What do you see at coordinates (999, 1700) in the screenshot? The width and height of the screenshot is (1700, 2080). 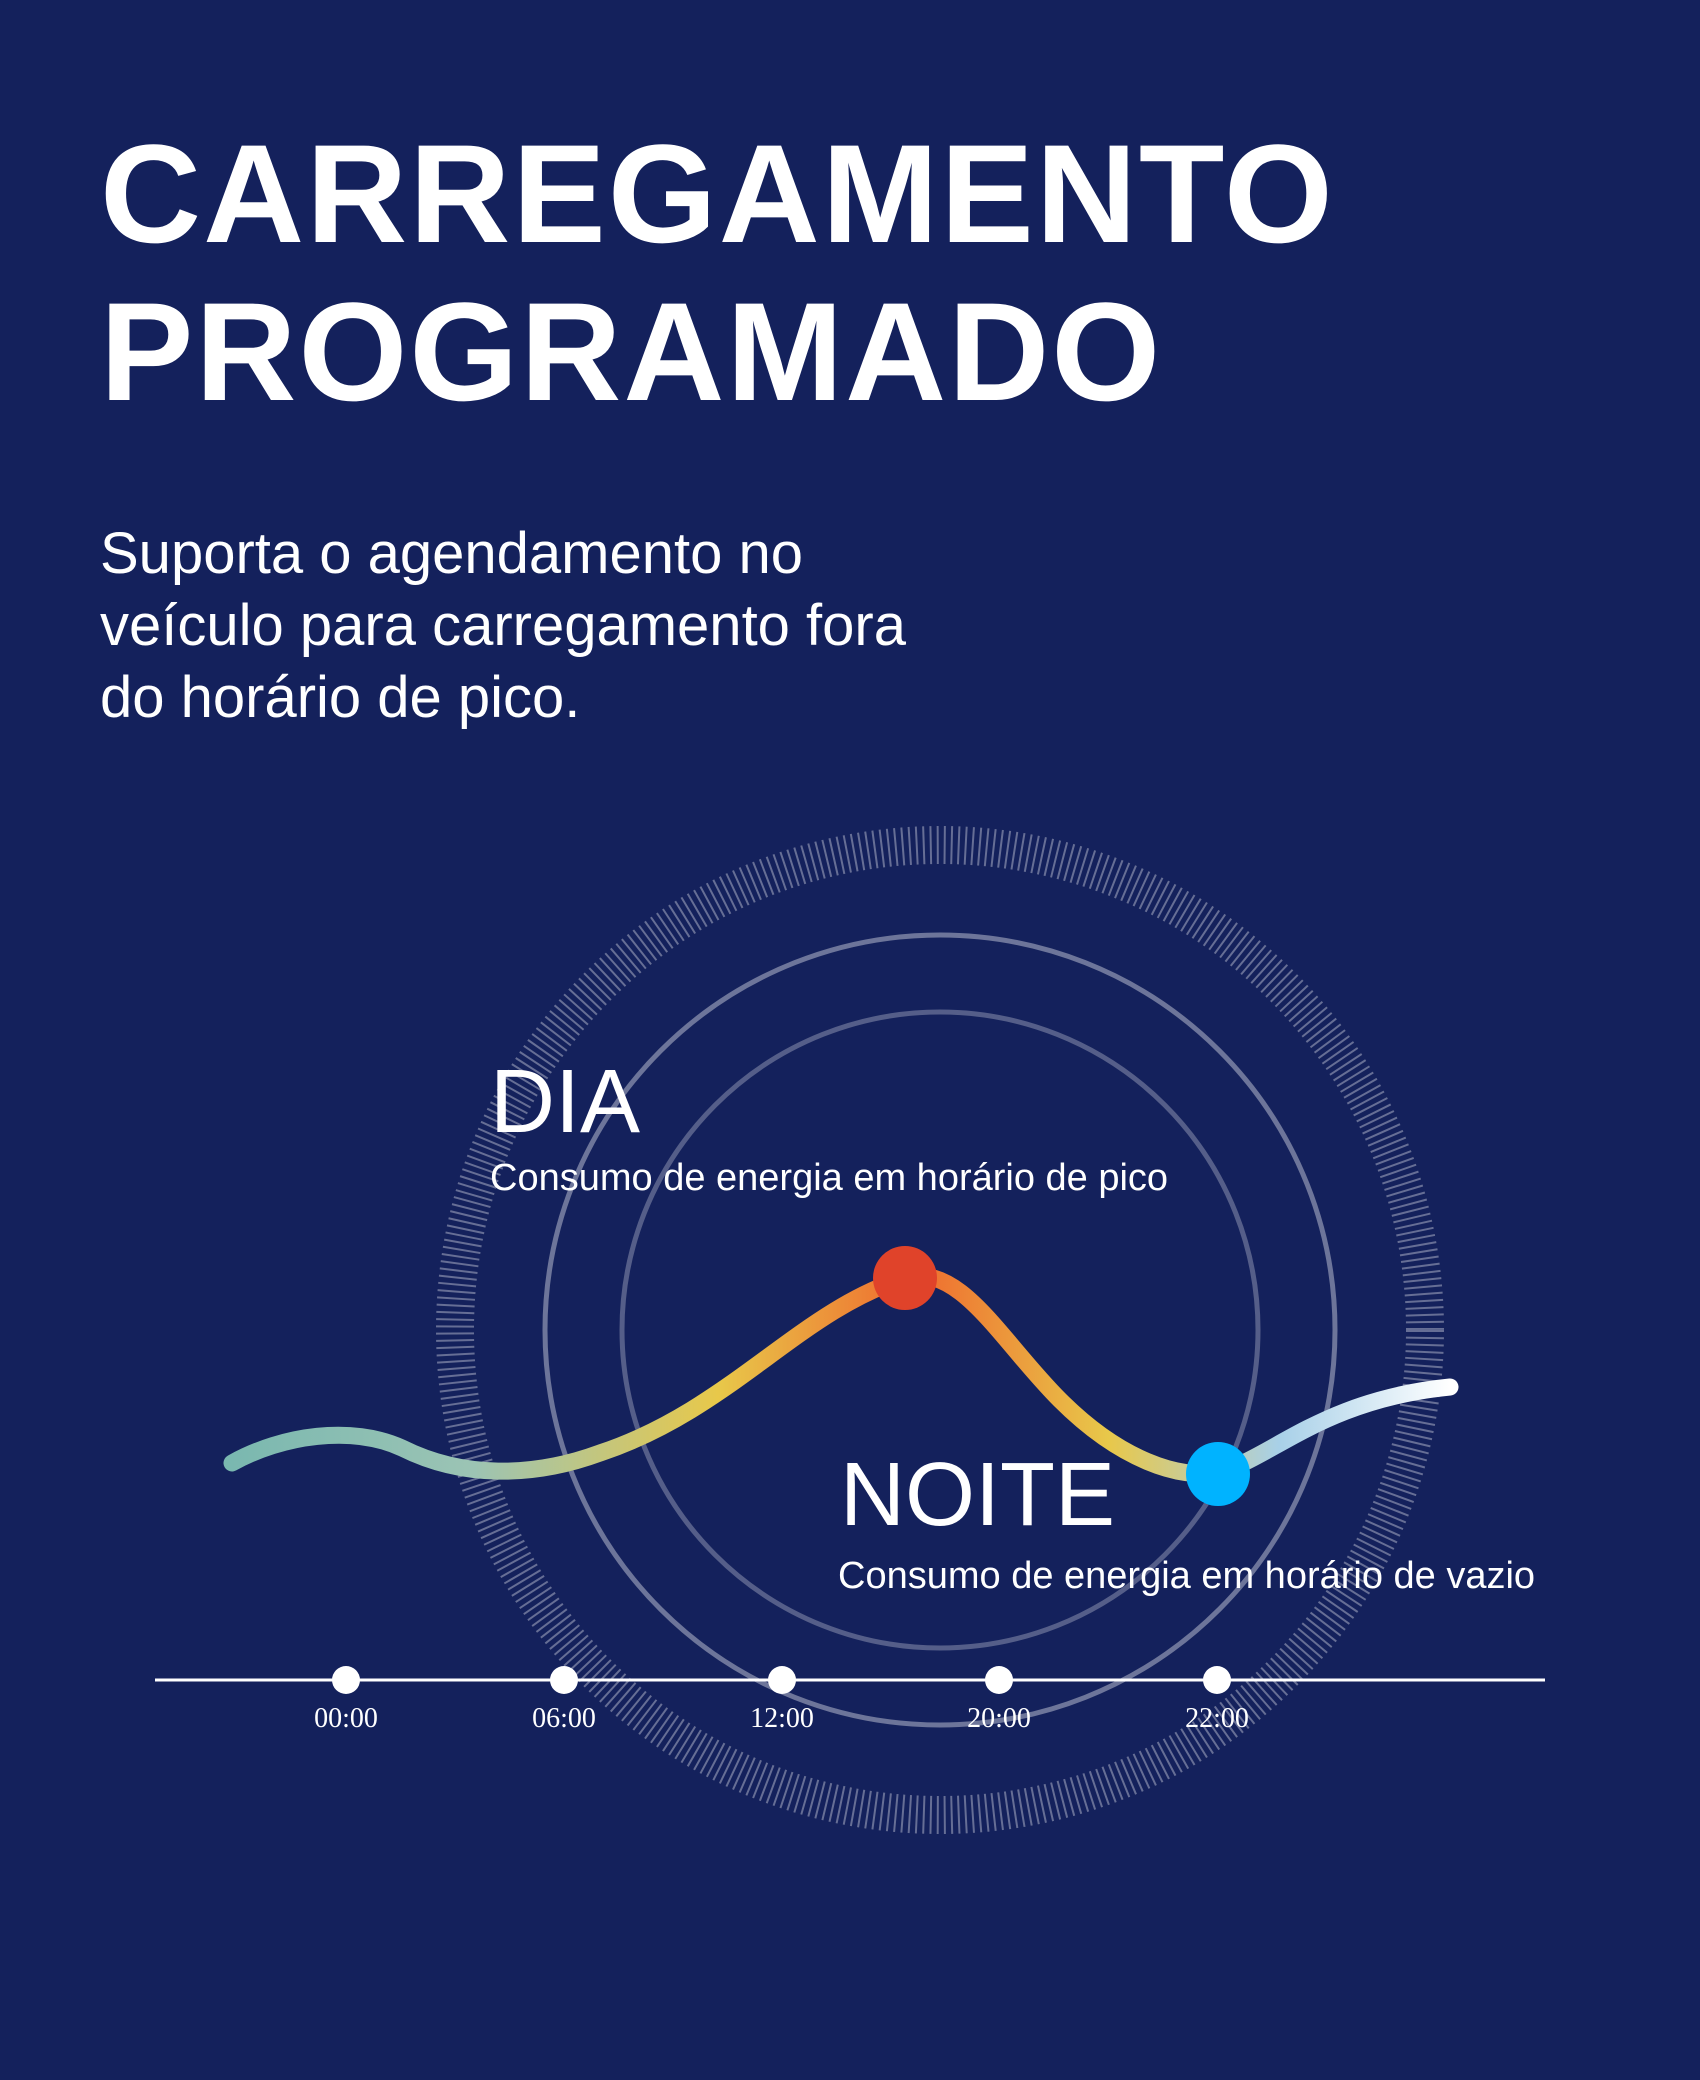 I see `timeline-tick: 20:00` at bounding box center [999, 1700].